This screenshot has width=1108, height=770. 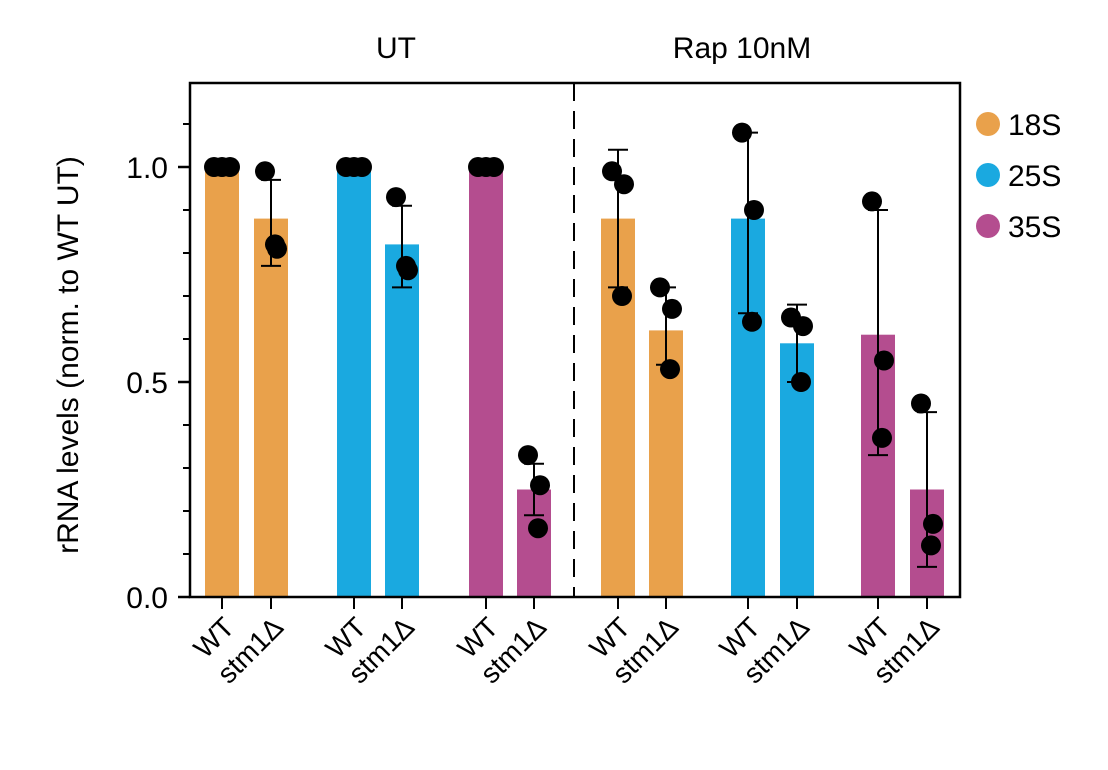 I want to click on y-tick-label: 1.0, so click(x=147, y=168).